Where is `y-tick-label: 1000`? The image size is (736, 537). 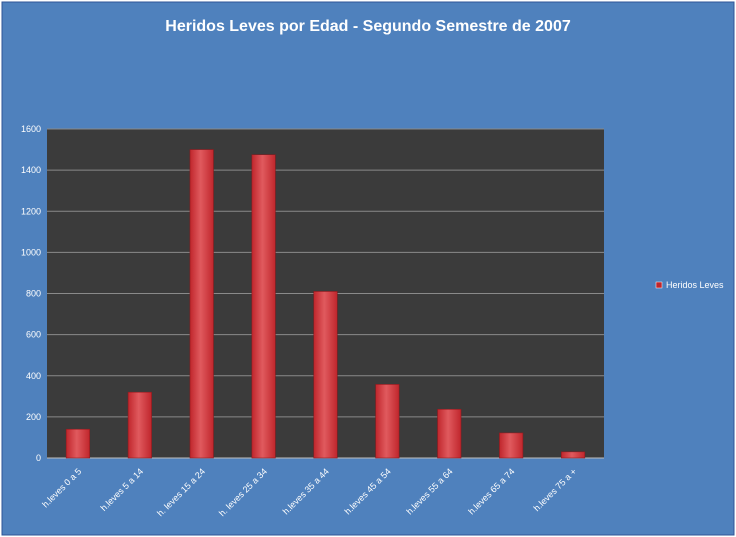 y-tick-label: 1000 is located at coordinates (31, 252).